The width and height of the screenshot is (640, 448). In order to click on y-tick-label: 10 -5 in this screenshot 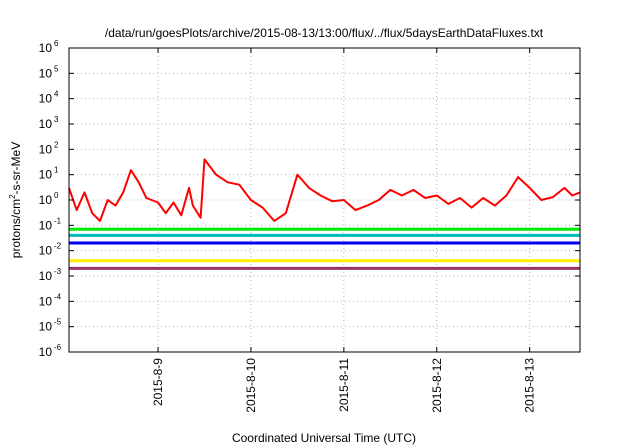, I will do `click(50, 326)`.